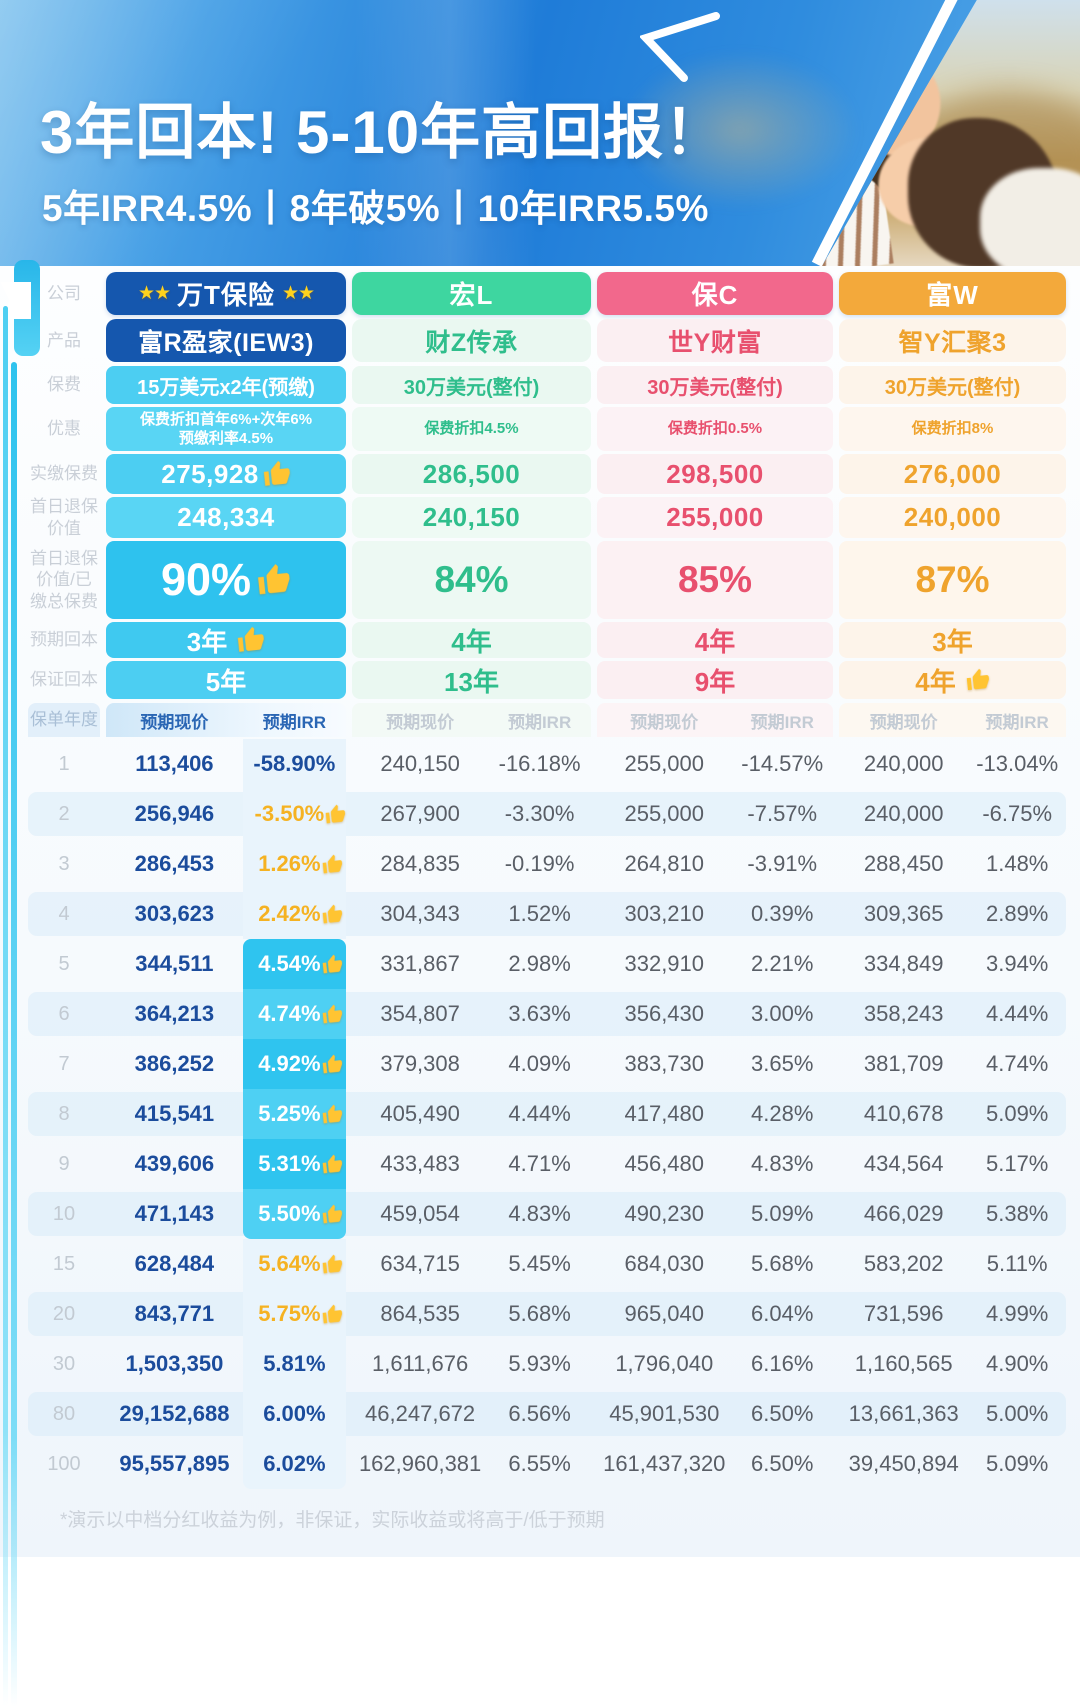  I want to click on irr-cell: 4.54%, so click(294, 964).